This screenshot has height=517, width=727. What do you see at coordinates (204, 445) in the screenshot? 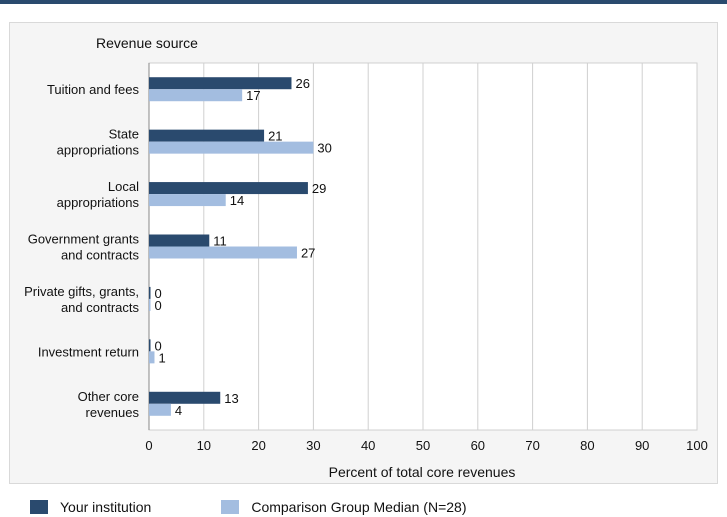
I see `x-tick-label: 10` at bounding box center [204, 445].